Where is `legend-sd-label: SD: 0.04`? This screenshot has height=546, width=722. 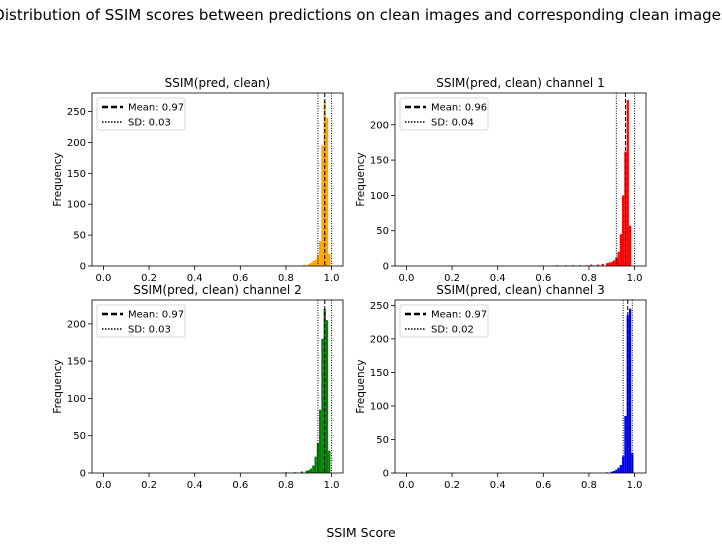
legend-sd-label: SD: 0.04 is located at coordinates (452, 123).